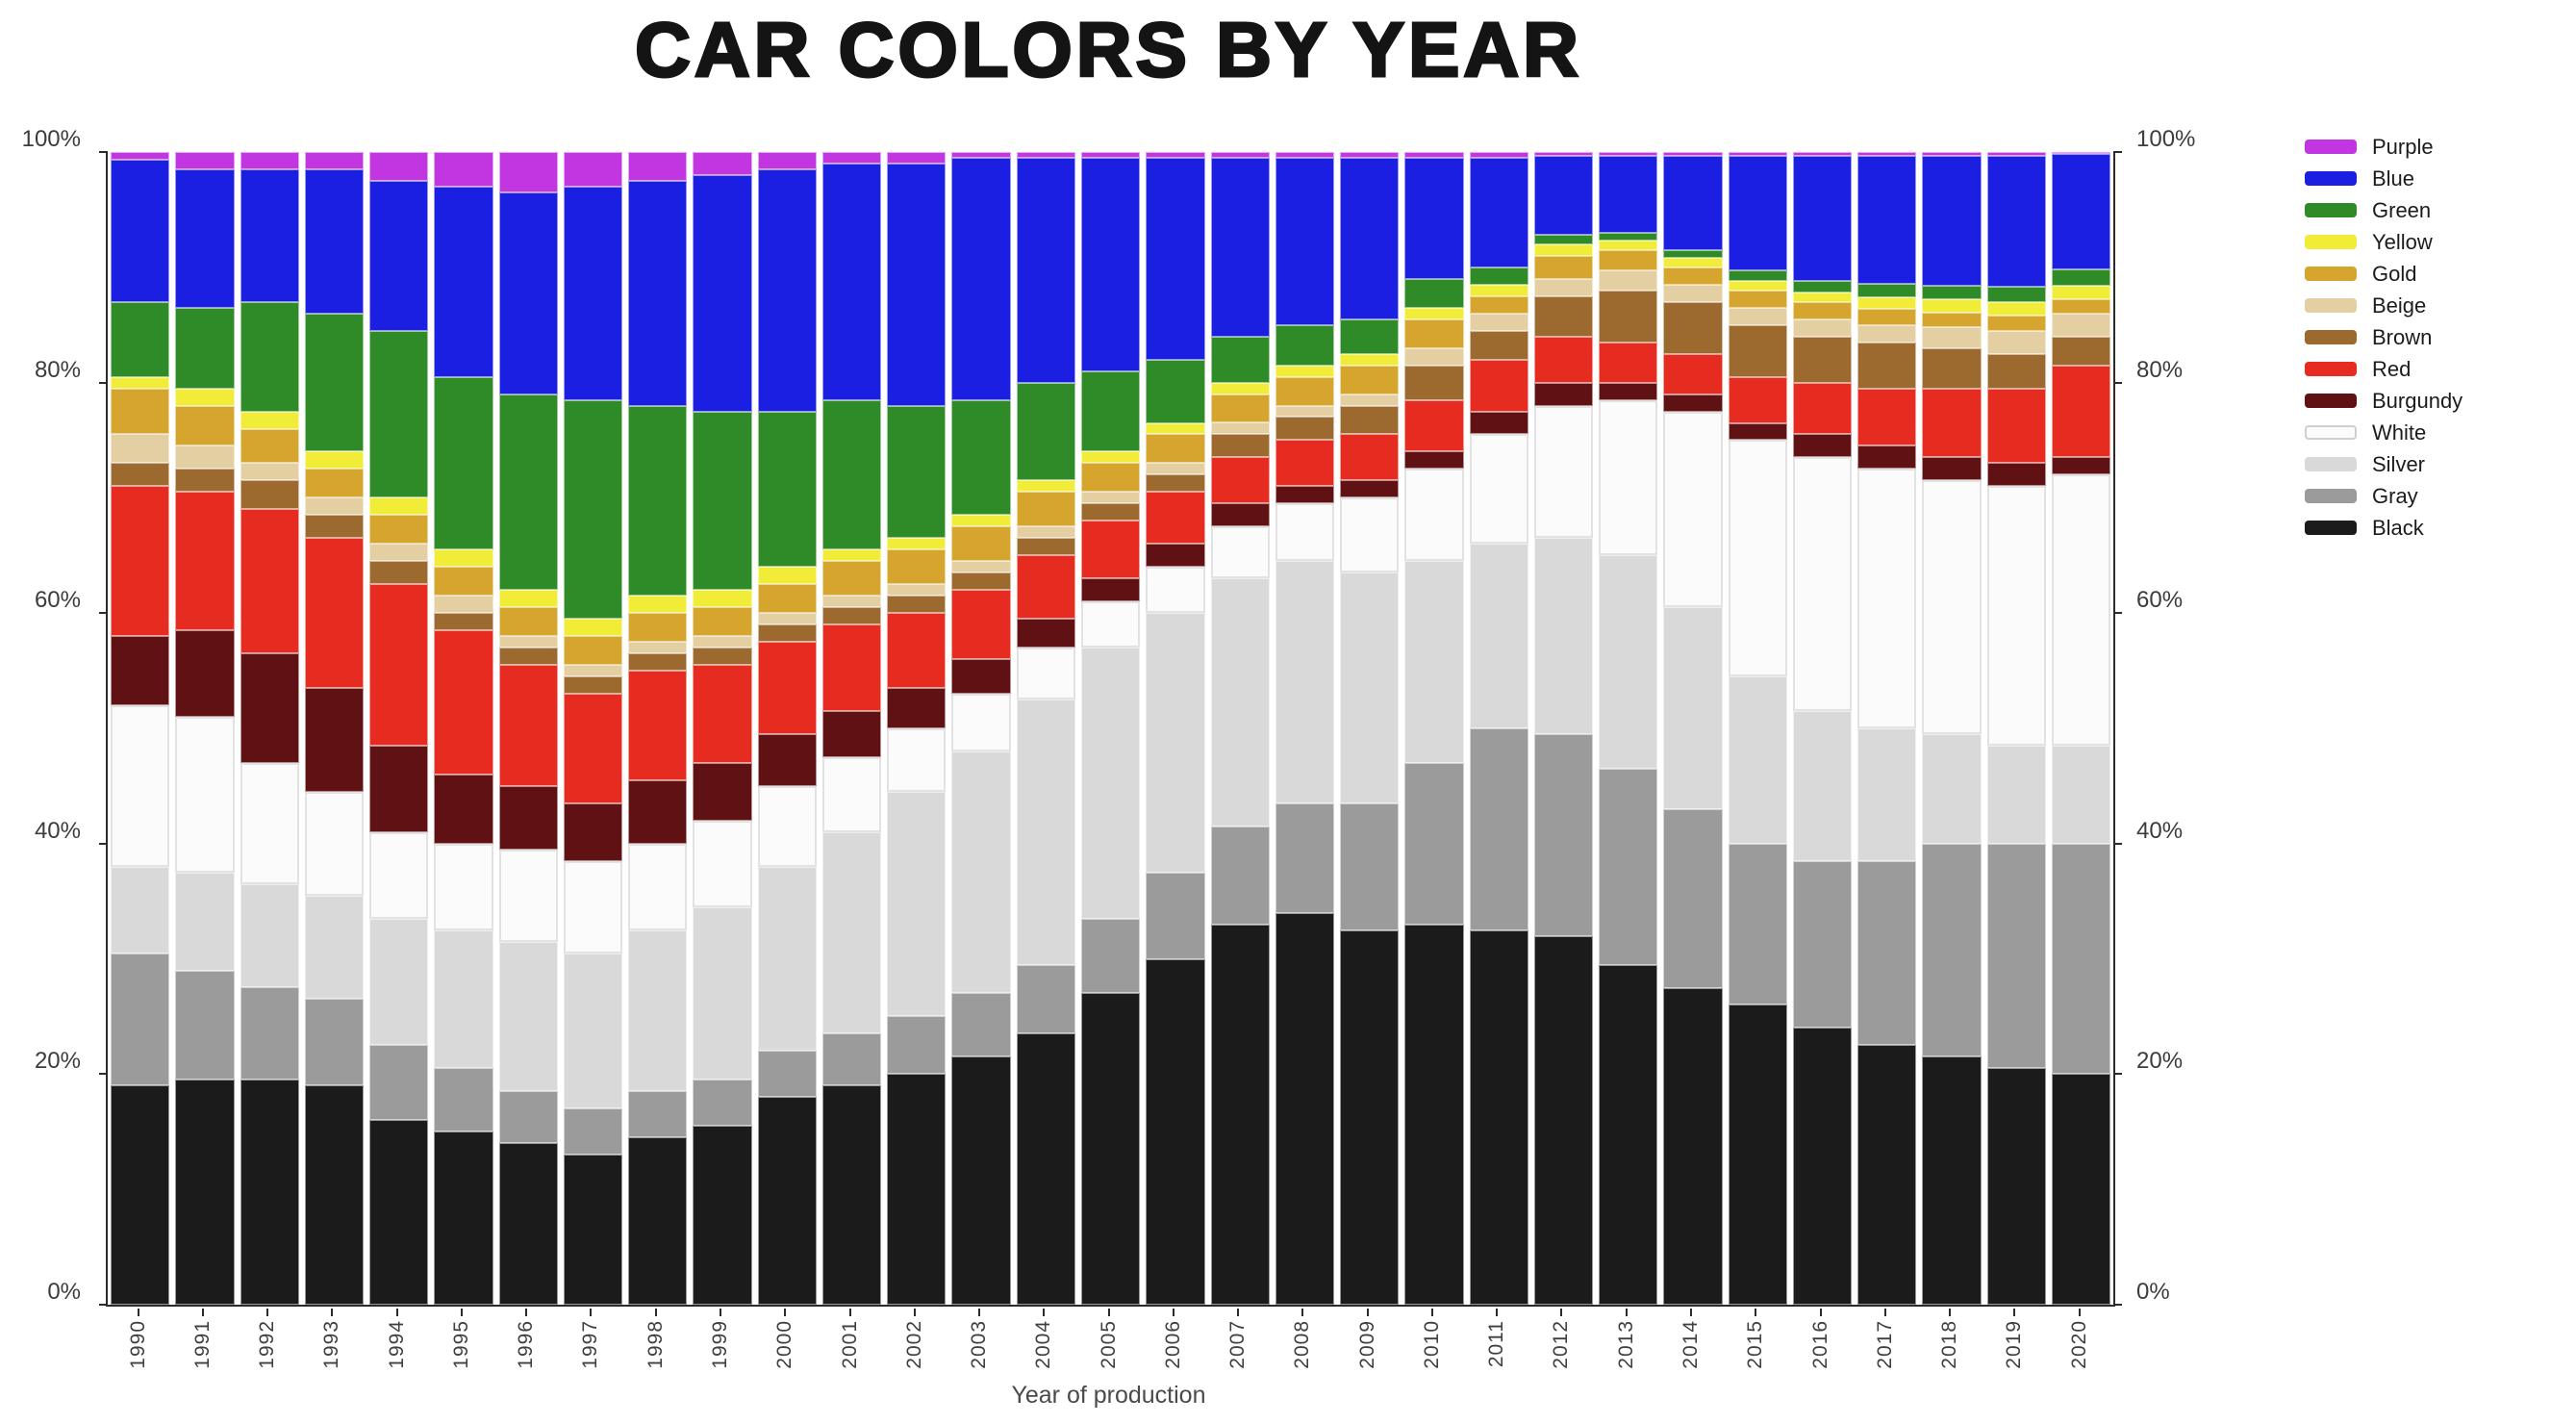 This screenshot has width=2576, height=1424. I want to click on segment-1991-black, so click(205, 1192).